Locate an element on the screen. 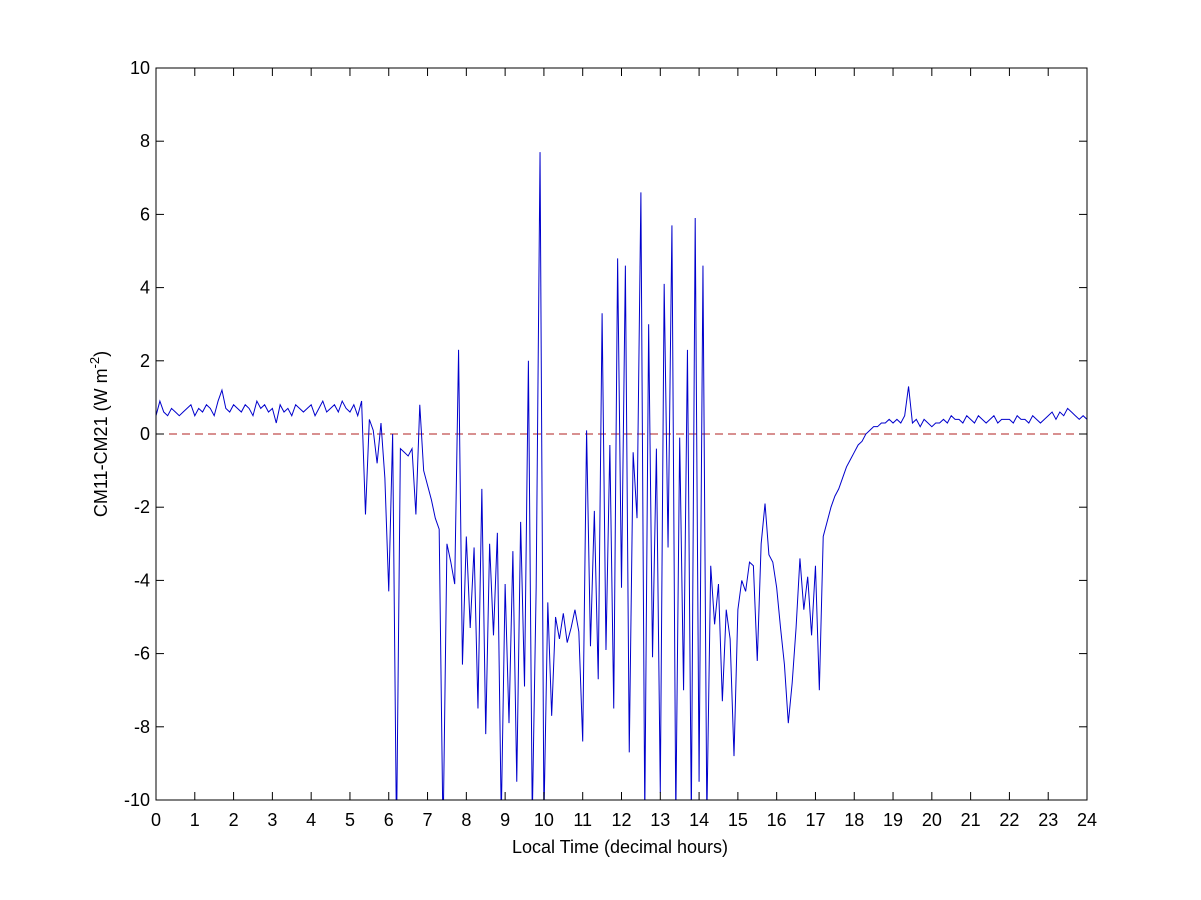  x-tick-label: 2 is located at coordinates (234, 820).